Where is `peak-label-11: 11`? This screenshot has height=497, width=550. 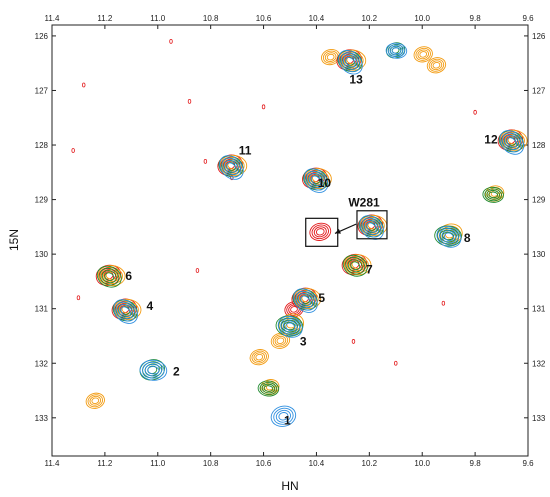 peak-label-11: 11 is located at coordinates (245, 150).